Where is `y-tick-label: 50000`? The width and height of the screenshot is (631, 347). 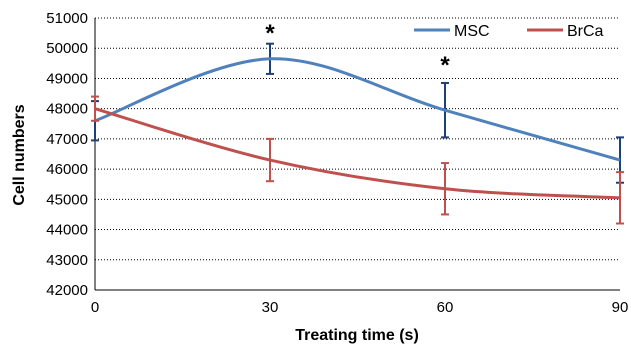 y-tick-label: 50000 is located at coordinates (67, 48).